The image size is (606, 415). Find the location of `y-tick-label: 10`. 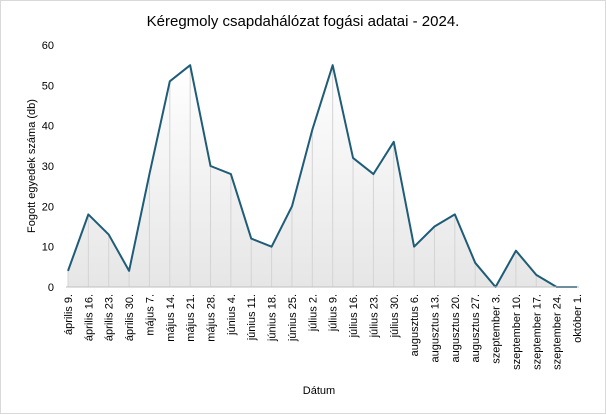

y-tick-label: 10 is located at coordinates (48, 248).